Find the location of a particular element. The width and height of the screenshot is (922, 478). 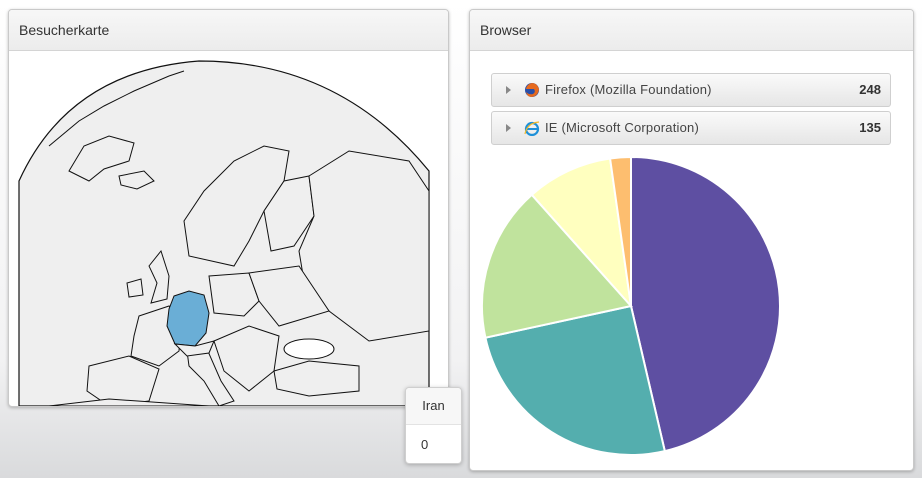

country-uk is located at coordinates (159, 276).